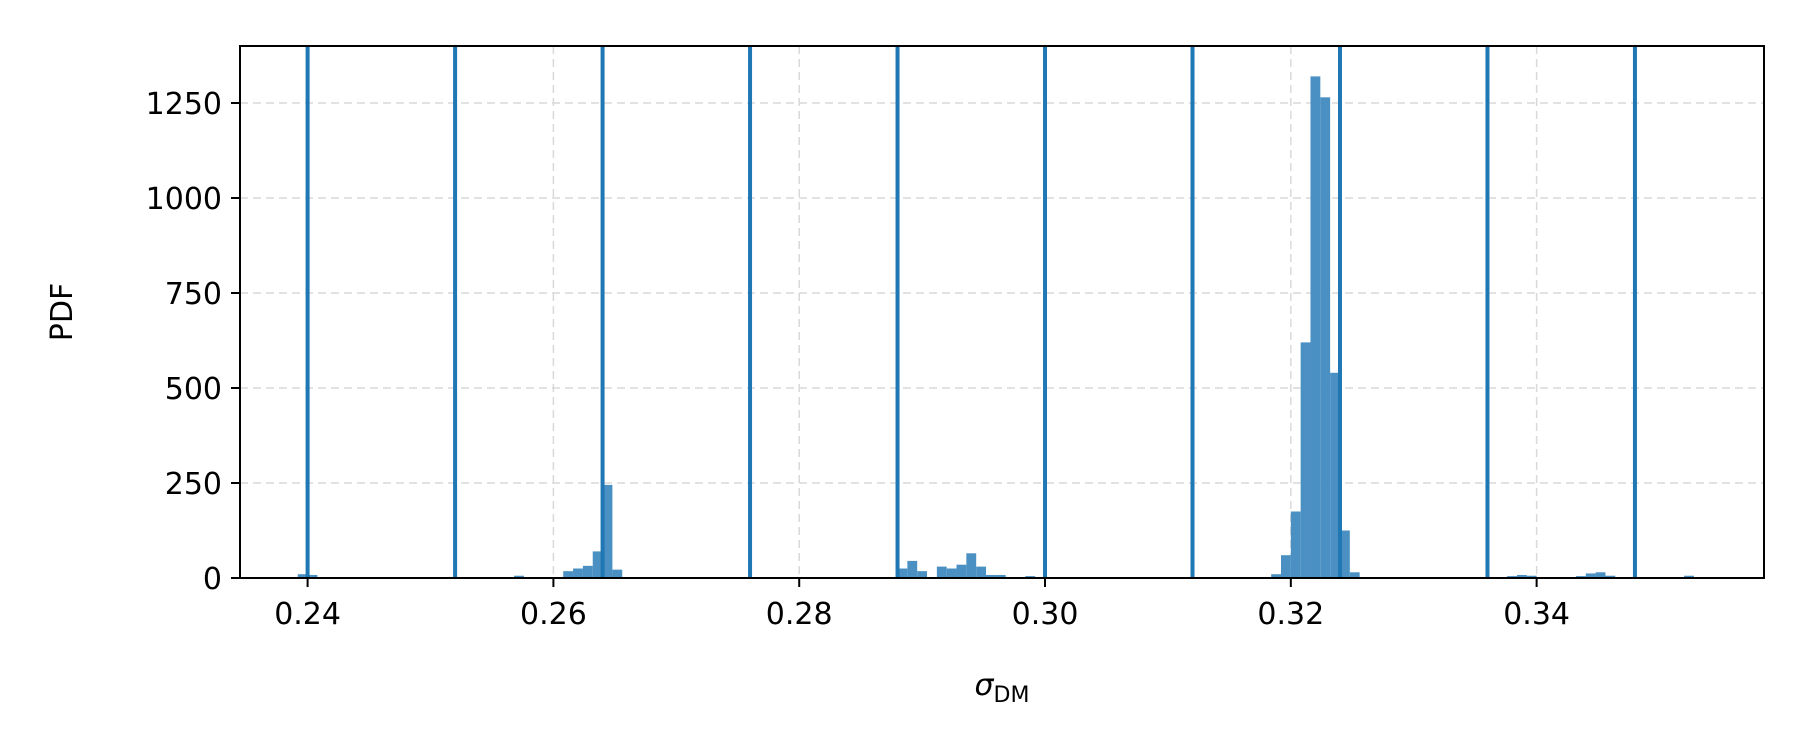 This screenshot has height=750, width=1800. I want to click on x-axis-label-main: σ, so click(985, 685).